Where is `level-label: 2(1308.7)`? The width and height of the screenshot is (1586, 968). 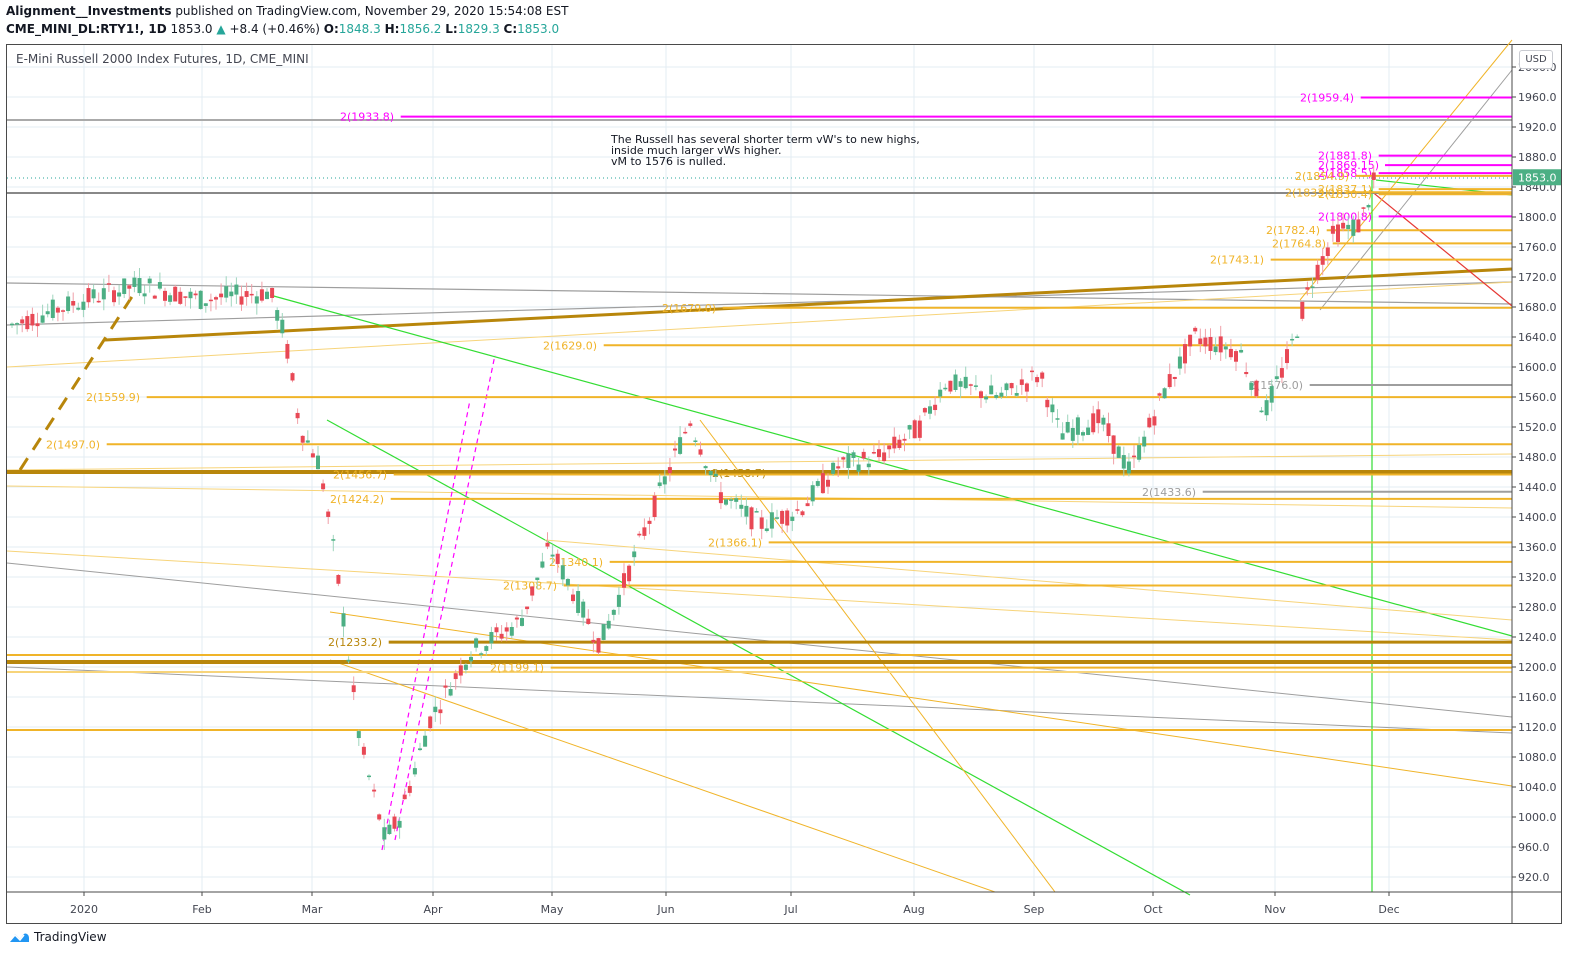
level-label: 2(1308.7) is located at coordinates (530, 585).